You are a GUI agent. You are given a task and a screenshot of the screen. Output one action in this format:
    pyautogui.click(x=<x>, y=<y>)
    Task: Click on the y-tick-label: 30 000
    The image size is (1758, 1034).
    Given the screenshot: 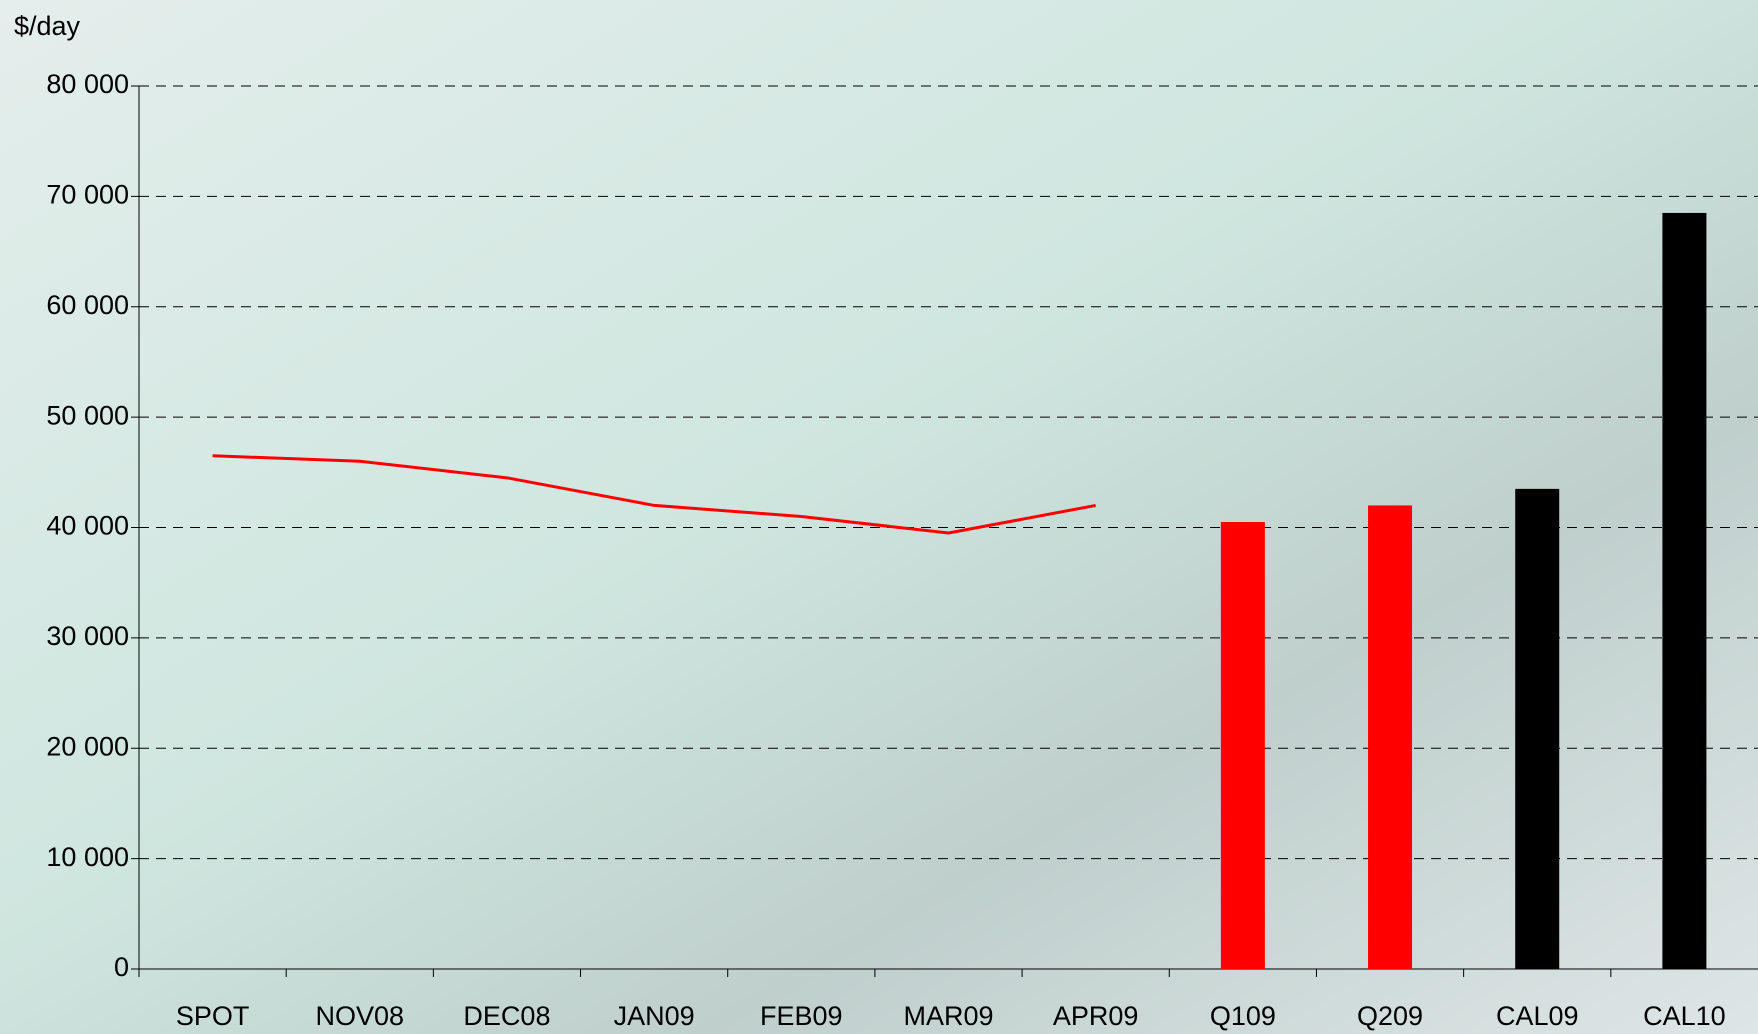 What is the action you would take?
    pyautogui.click(x=87, y=636)
    